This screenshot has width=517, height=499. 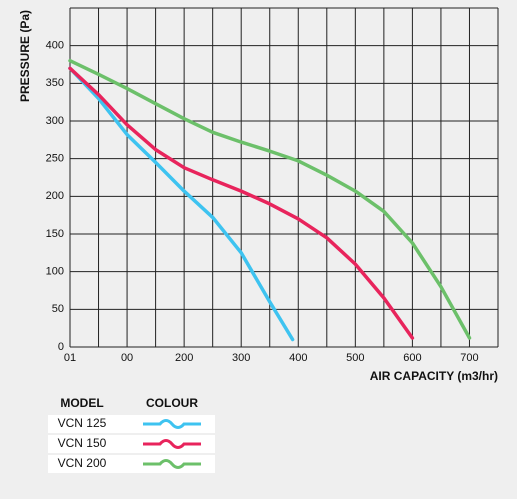 What do you see at coordinates (434, 376) in the screenshot?
I see `x-axis-label: AIR CAPACITY (m3/hr)` at bounding box center [434, 376].